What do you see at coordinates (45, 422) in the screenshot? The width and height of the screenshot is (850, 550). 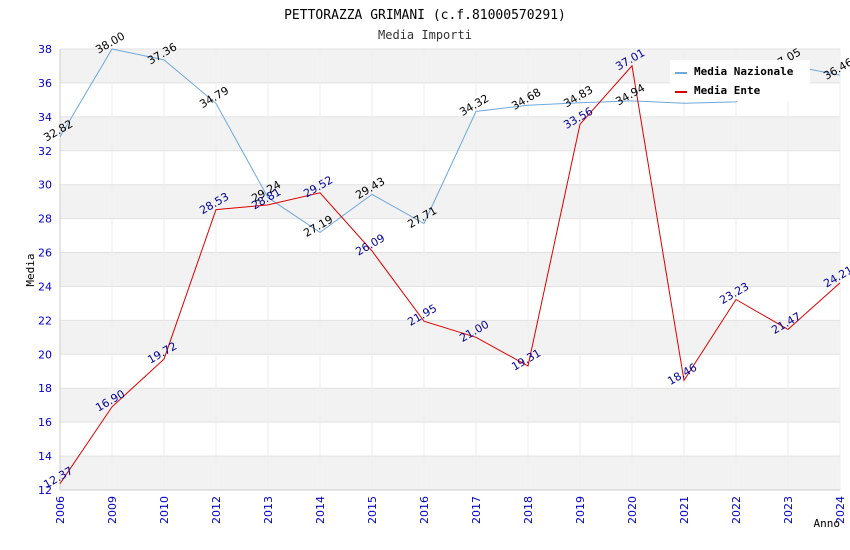 I see `y-tick-label: 16` at bounding box center [45, 422].